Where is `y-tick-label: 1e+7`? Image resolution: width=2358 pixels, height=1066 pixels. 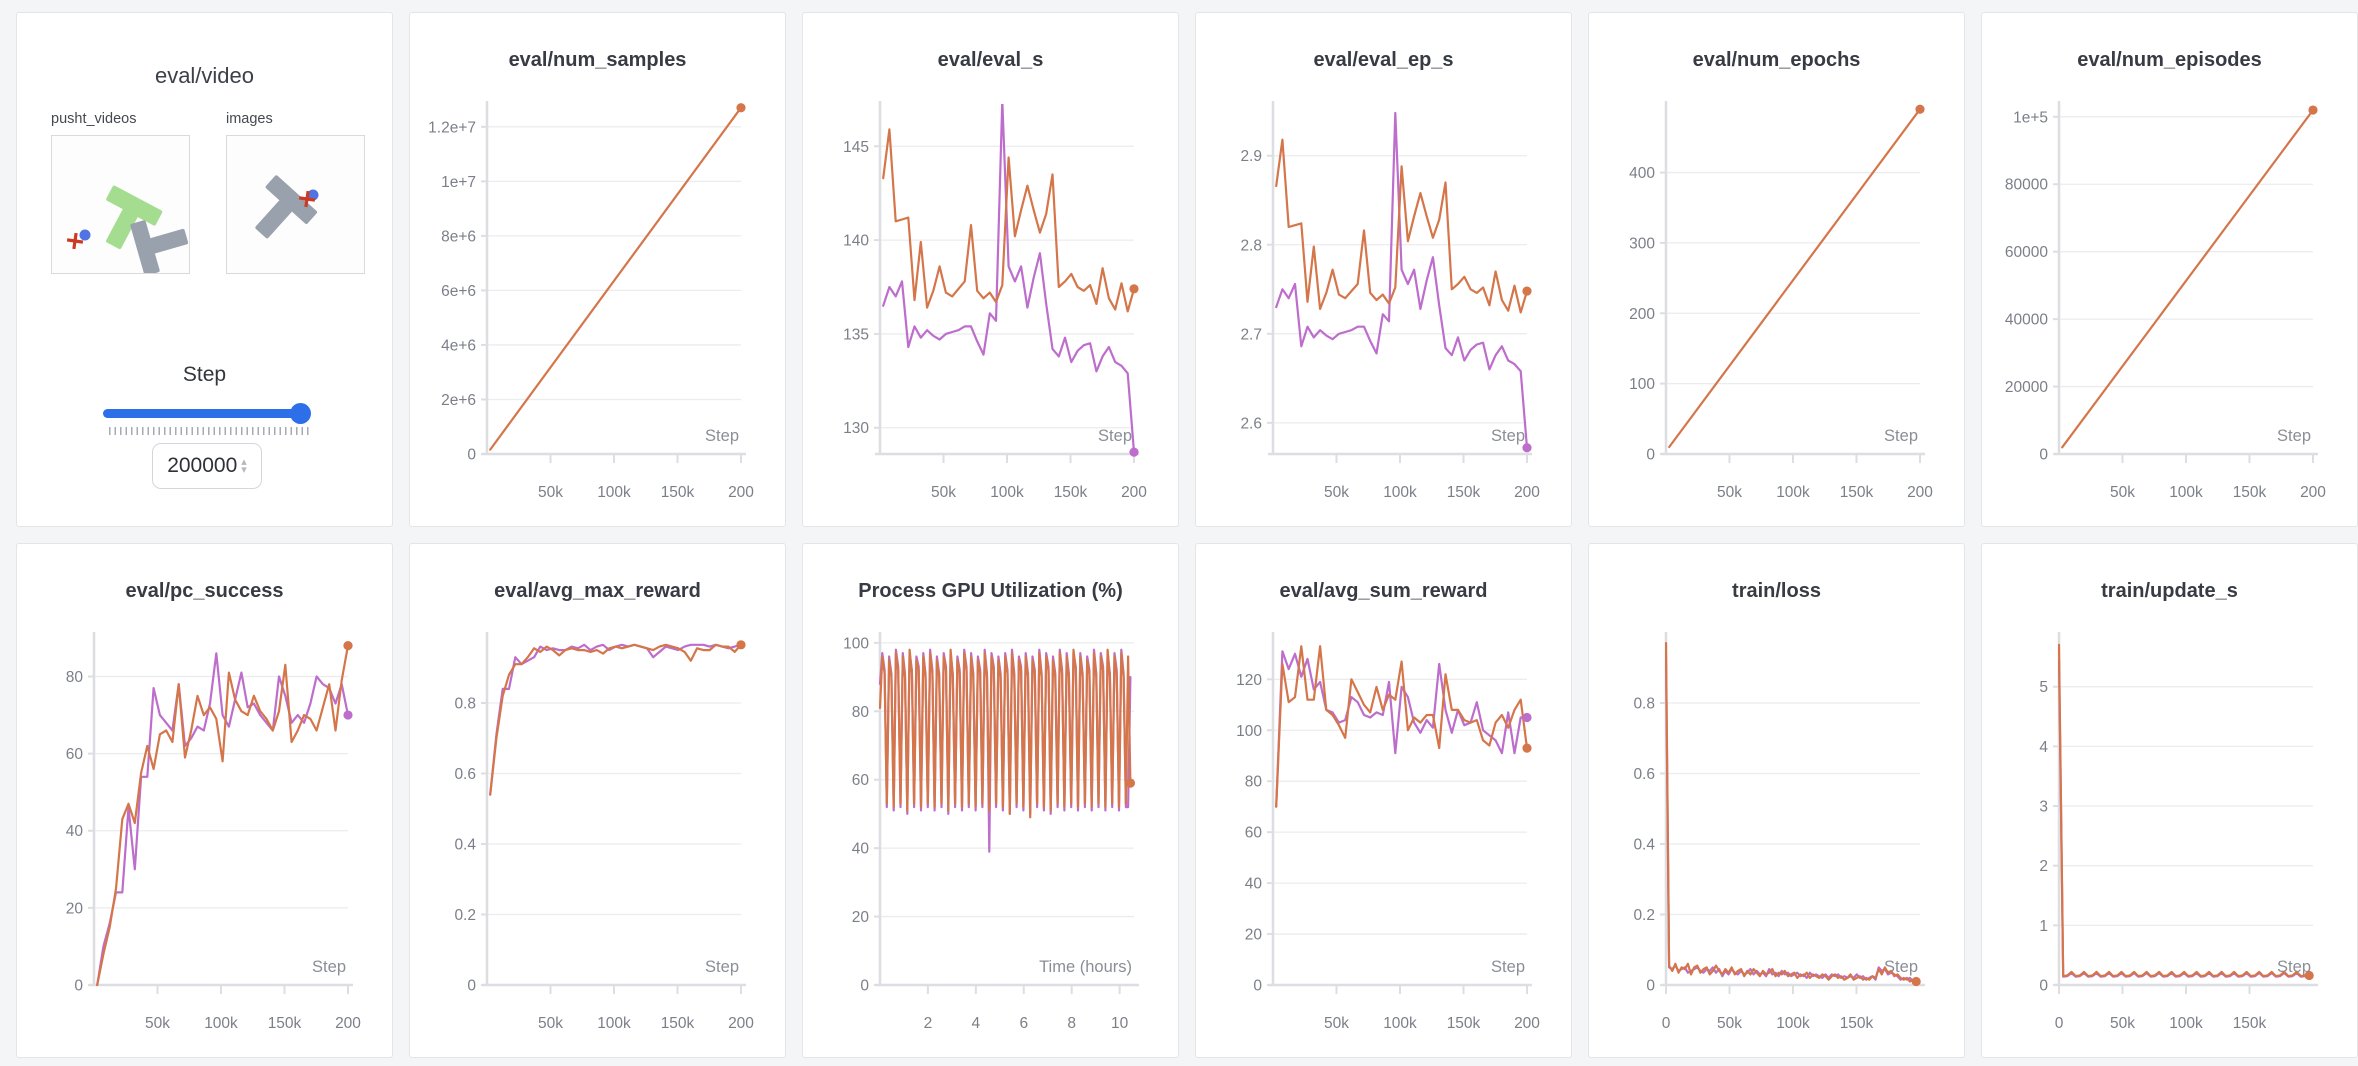
y-tick-label: 1e+7 is located at coordinates (458, 182).